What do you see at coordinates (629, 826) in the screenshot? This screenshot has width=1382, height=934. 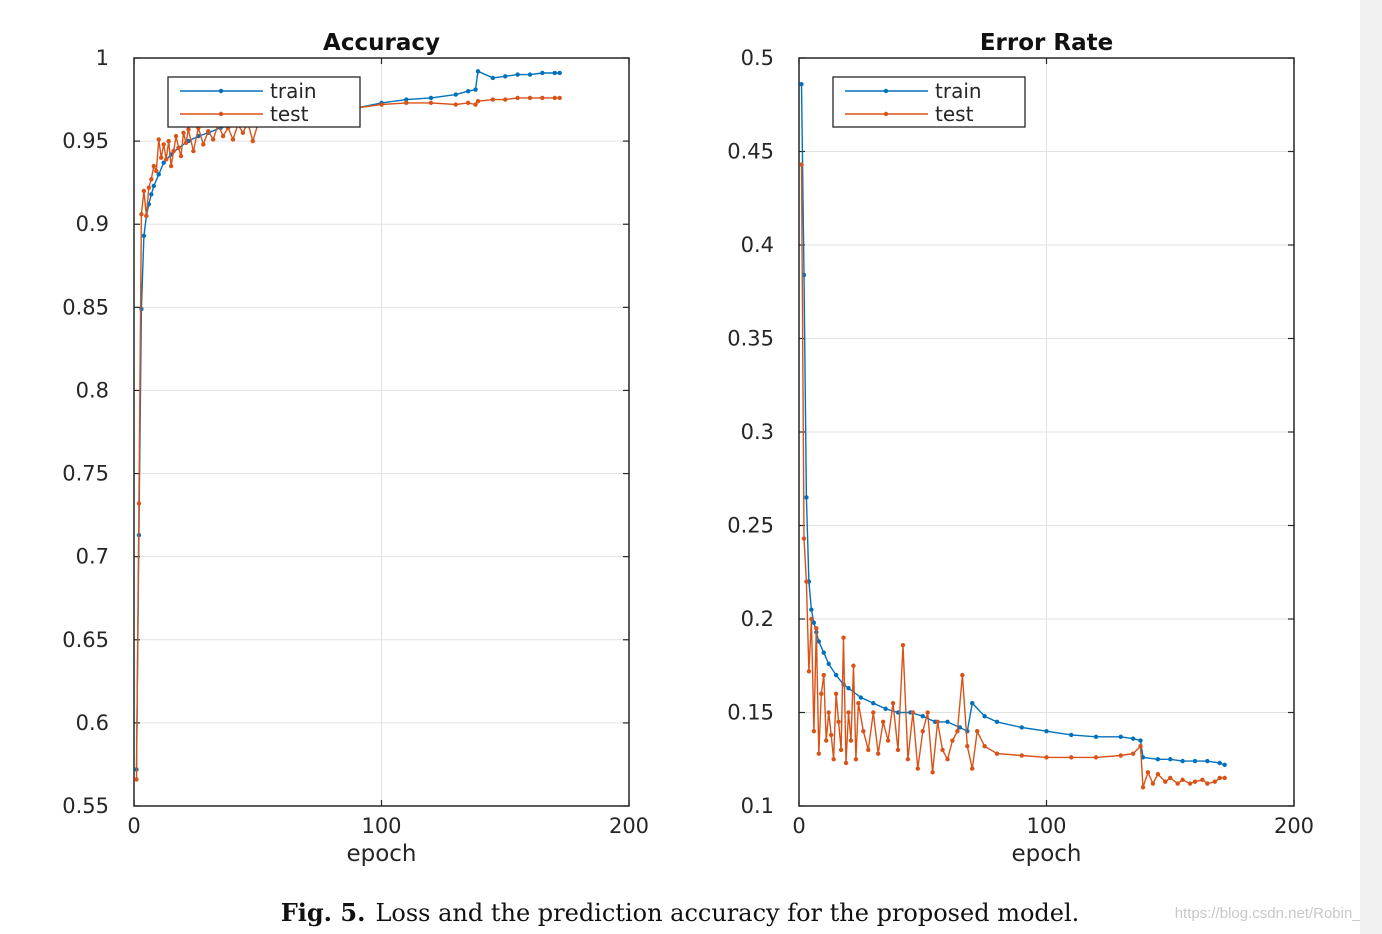 I see `x-tick-label: 200` at bounding box center [629, 826].